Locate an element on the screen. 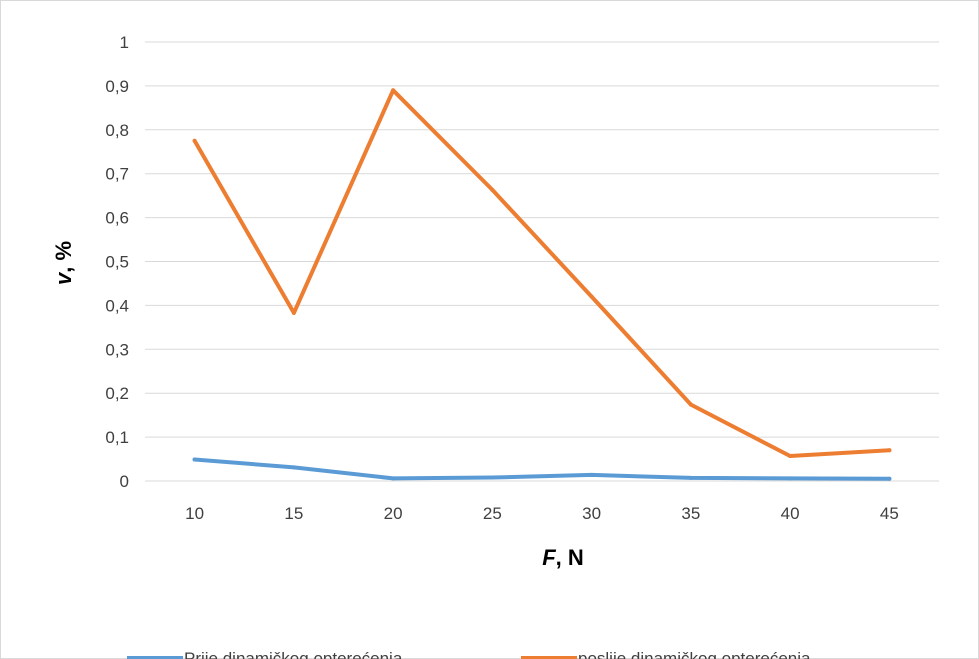 This screenshot has width=979, height=659. y-tick-label: 0,4 is located at coordinates (117, 305).